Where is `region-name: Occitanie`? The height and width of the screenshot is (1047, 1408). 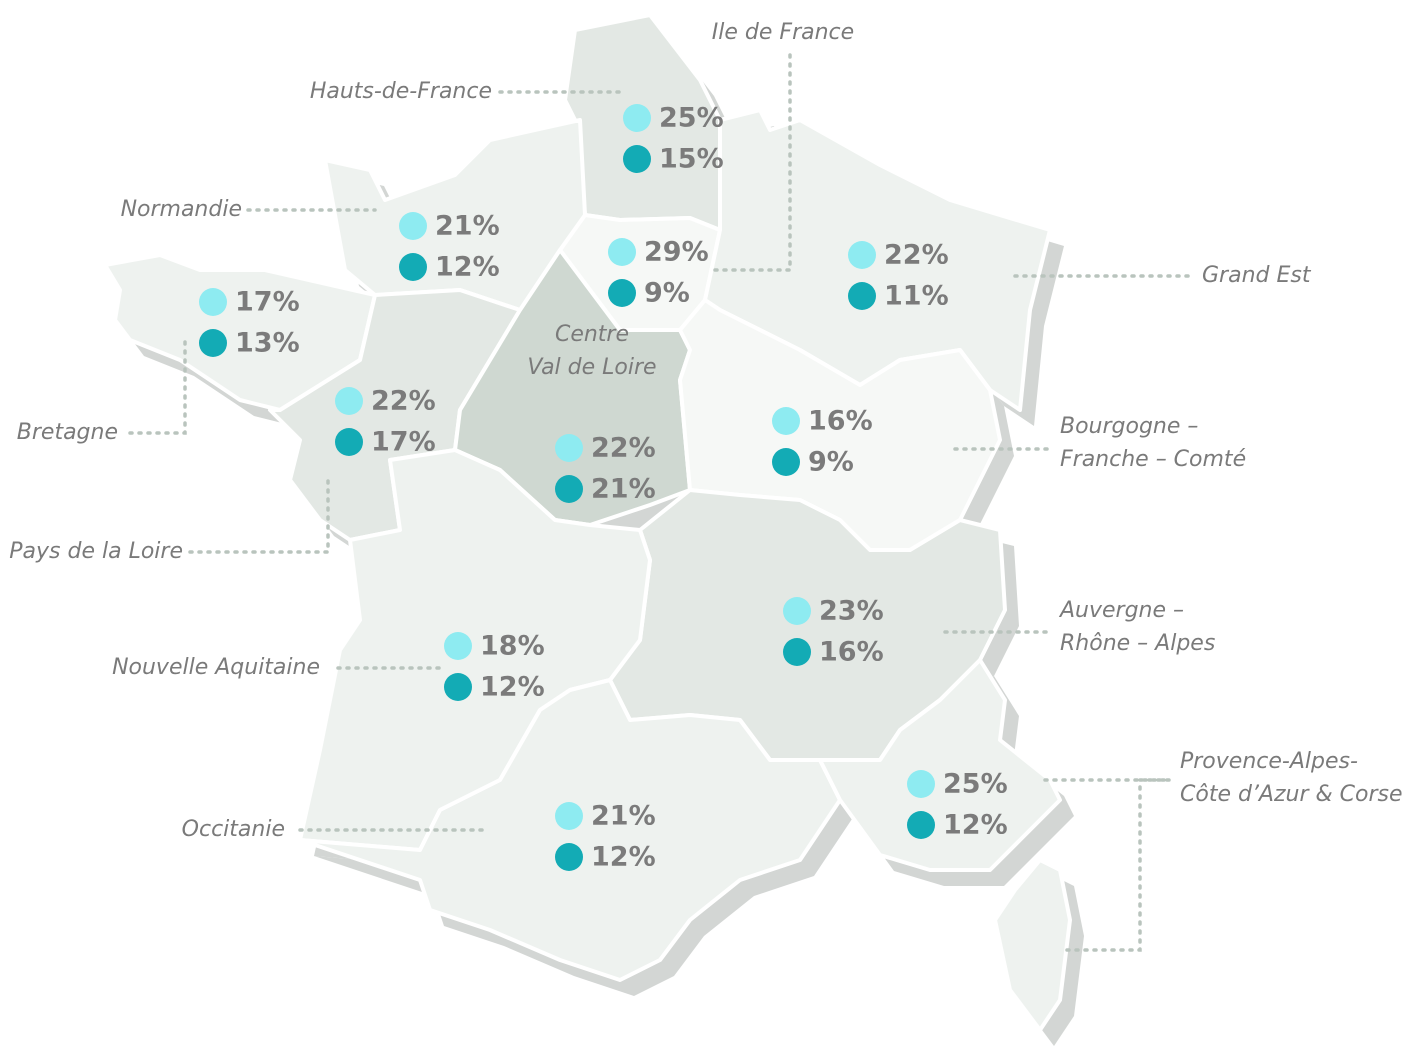 region-name: Occitanie is located at coordinates (233, 829).